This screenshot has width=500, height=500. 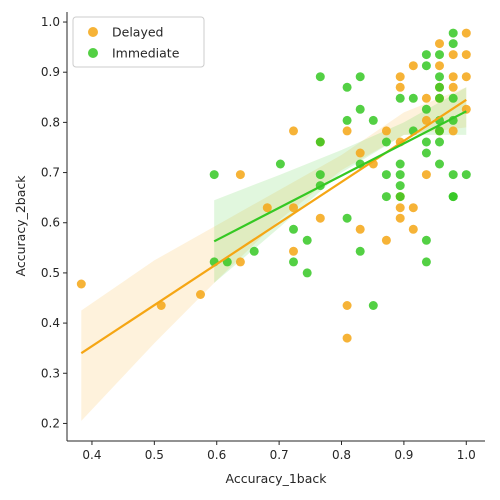 What do you see at coordinates (50, 72) in the screenshot?
I see `y-tick-label: 0.9` at bounding box center [50, 72].